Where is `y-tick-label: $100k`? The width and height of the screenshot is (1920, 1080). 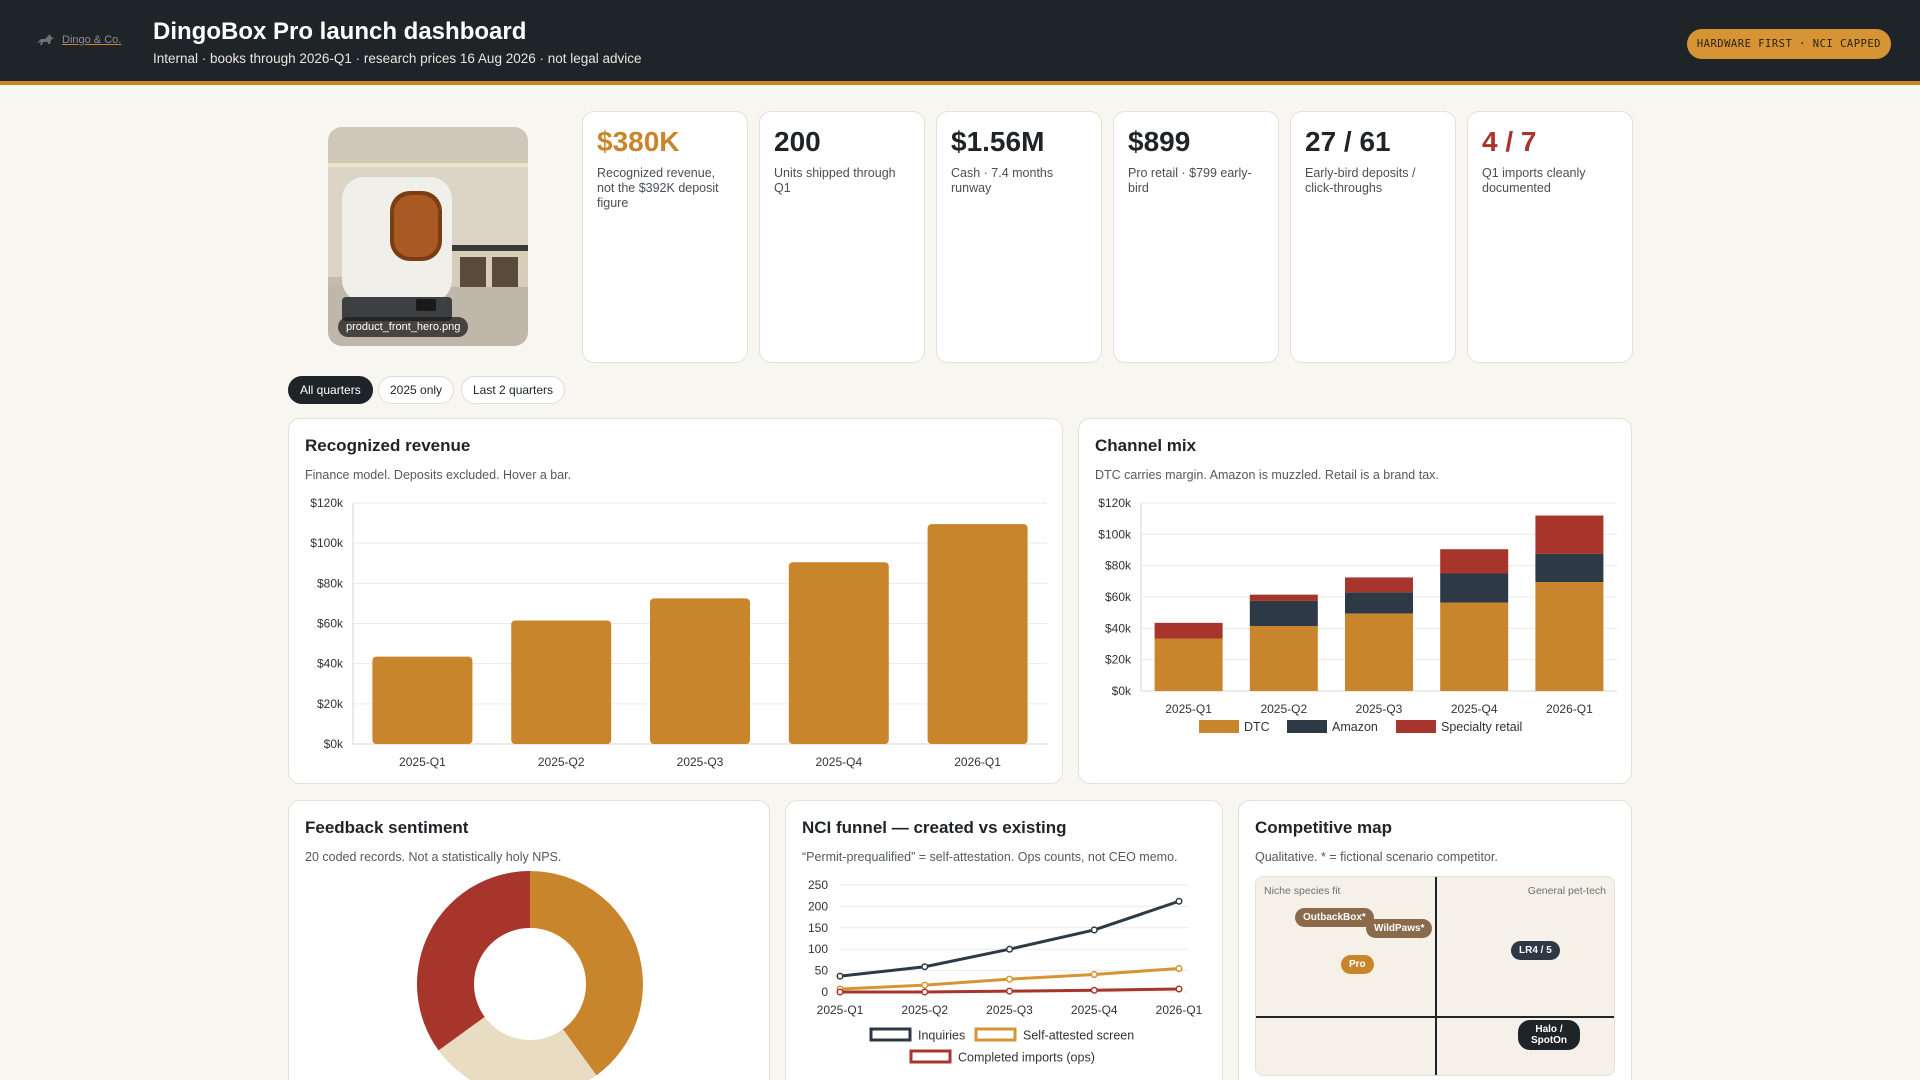
y-tick-label: $100k is located at coordinates (327, 543).